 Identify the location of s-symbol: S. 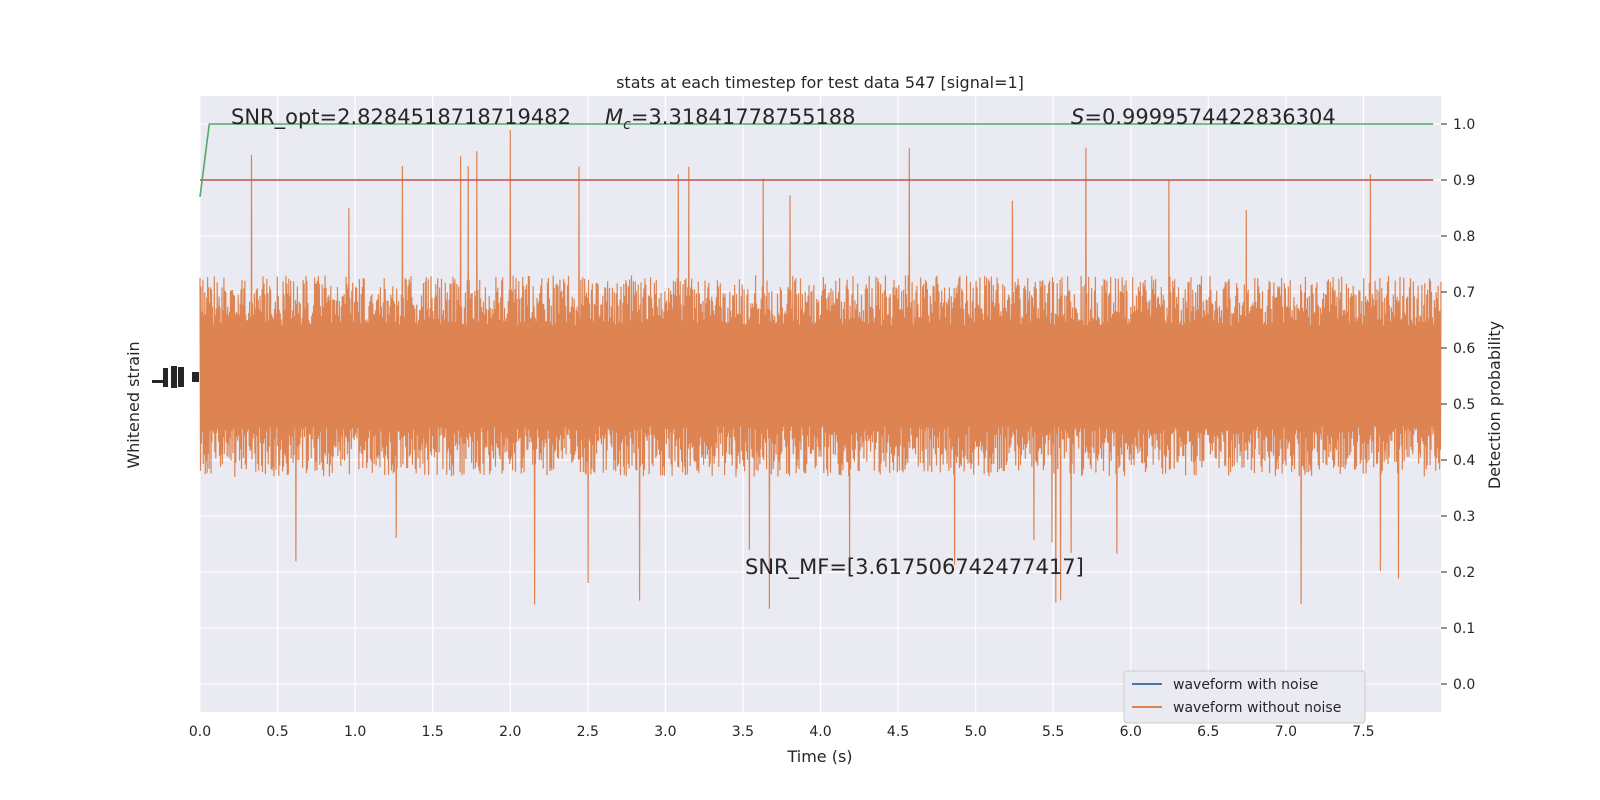
(1077, 117).